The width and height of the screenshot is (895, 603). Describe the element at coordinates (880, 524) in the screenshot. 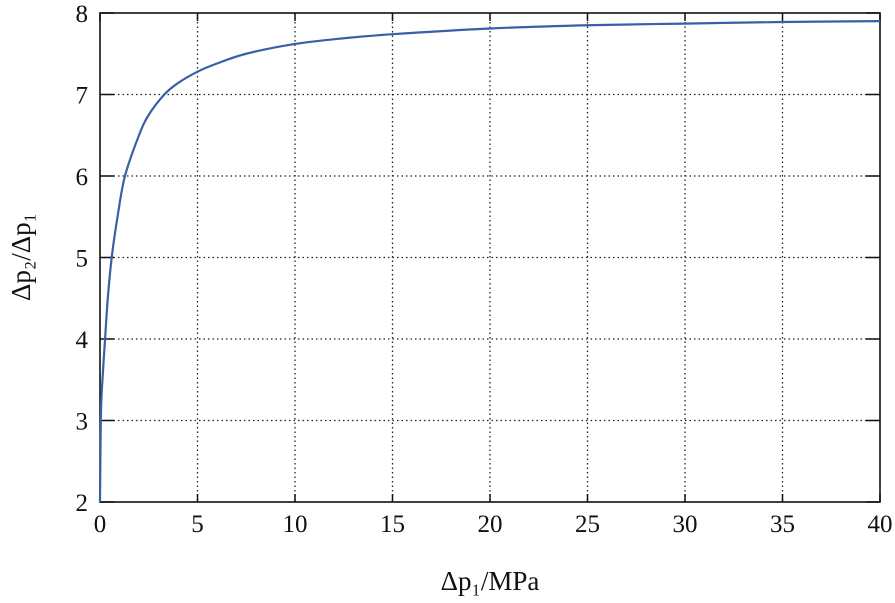

I see `x-tick-label: 40` at that location.